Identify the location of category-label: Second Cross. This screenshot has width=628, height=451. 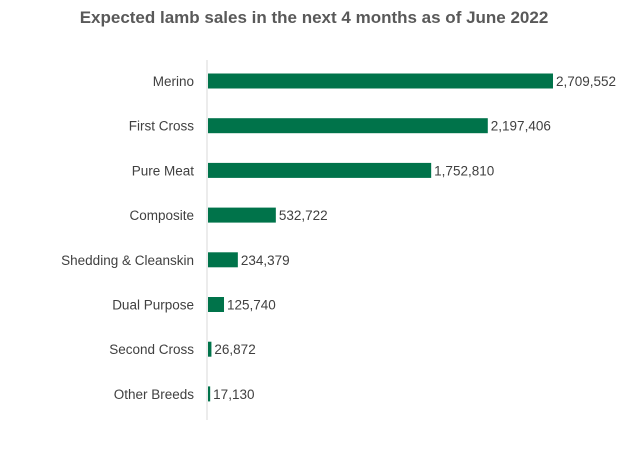
(151, 349).